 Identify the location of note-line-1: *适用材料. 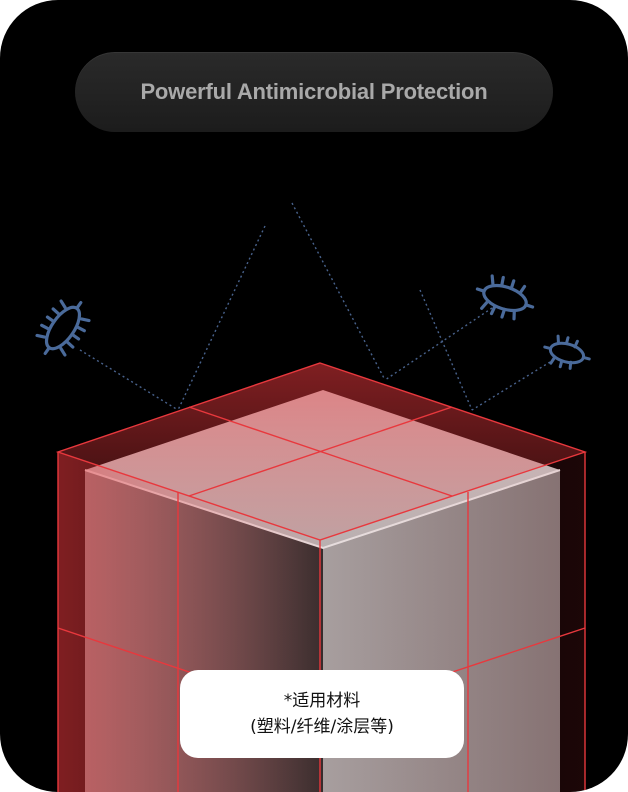
(322, 701).